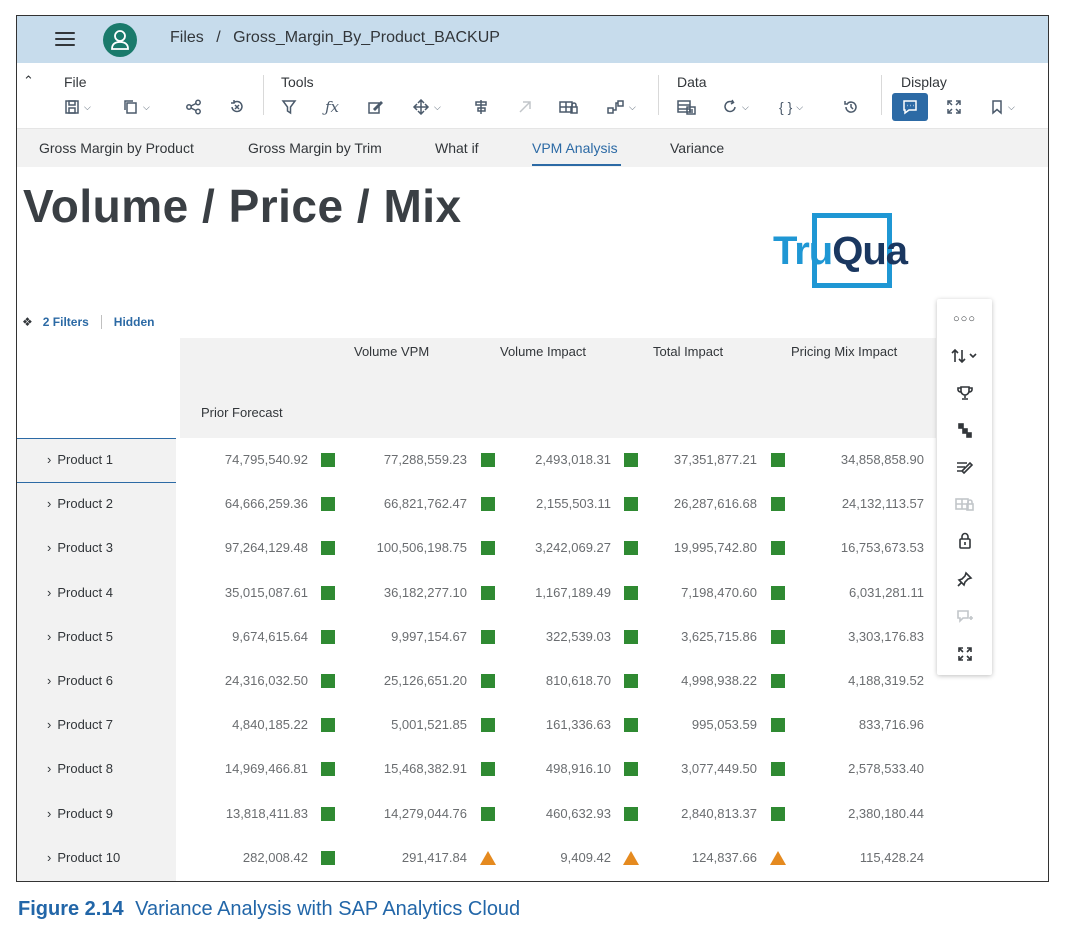 The width and height of the screenshot is (1070, 938). I want to click on align-icon, so click(481, 107).